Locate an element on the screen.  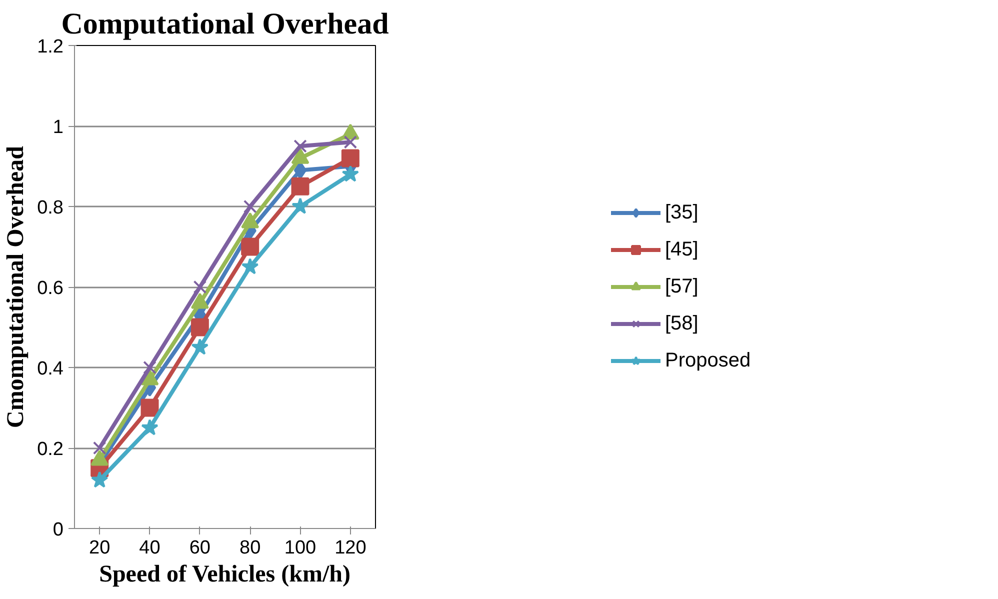
x-tick-label: 80 is located at coordinates (250, 548).